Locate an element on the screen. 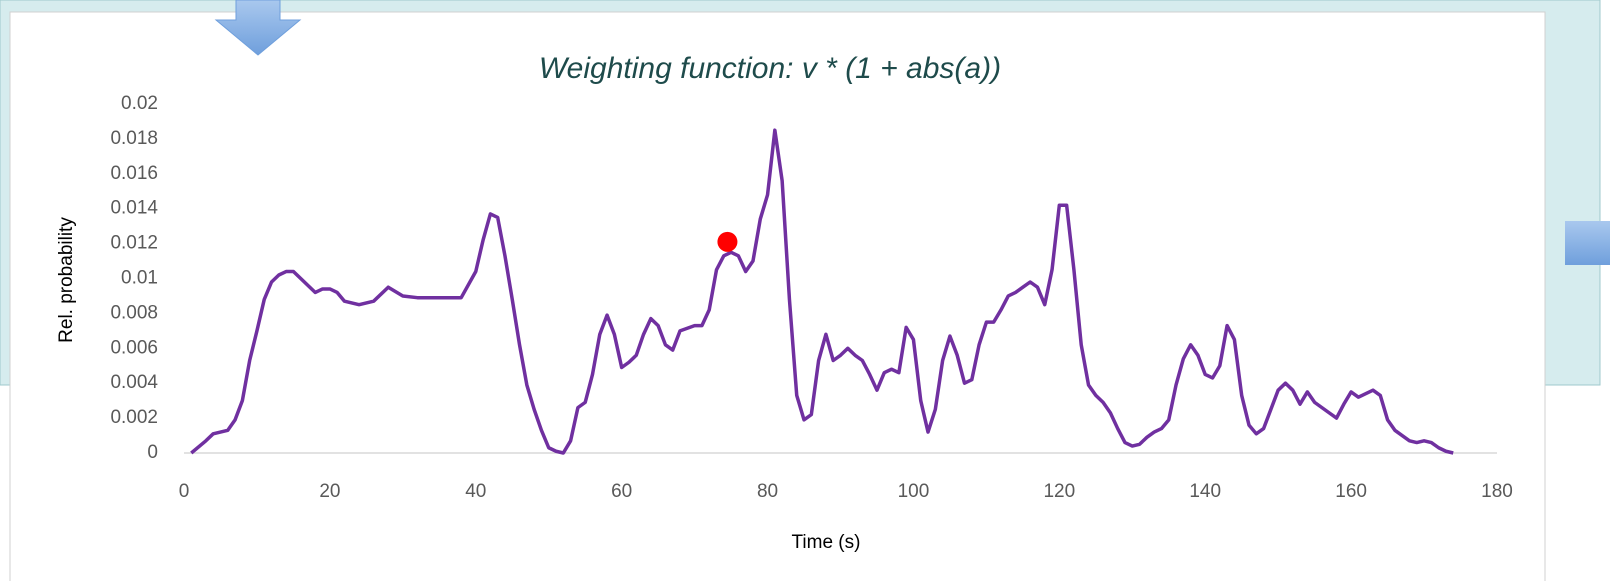  x-tick-label: 20 is located at coordinates (329, 491).